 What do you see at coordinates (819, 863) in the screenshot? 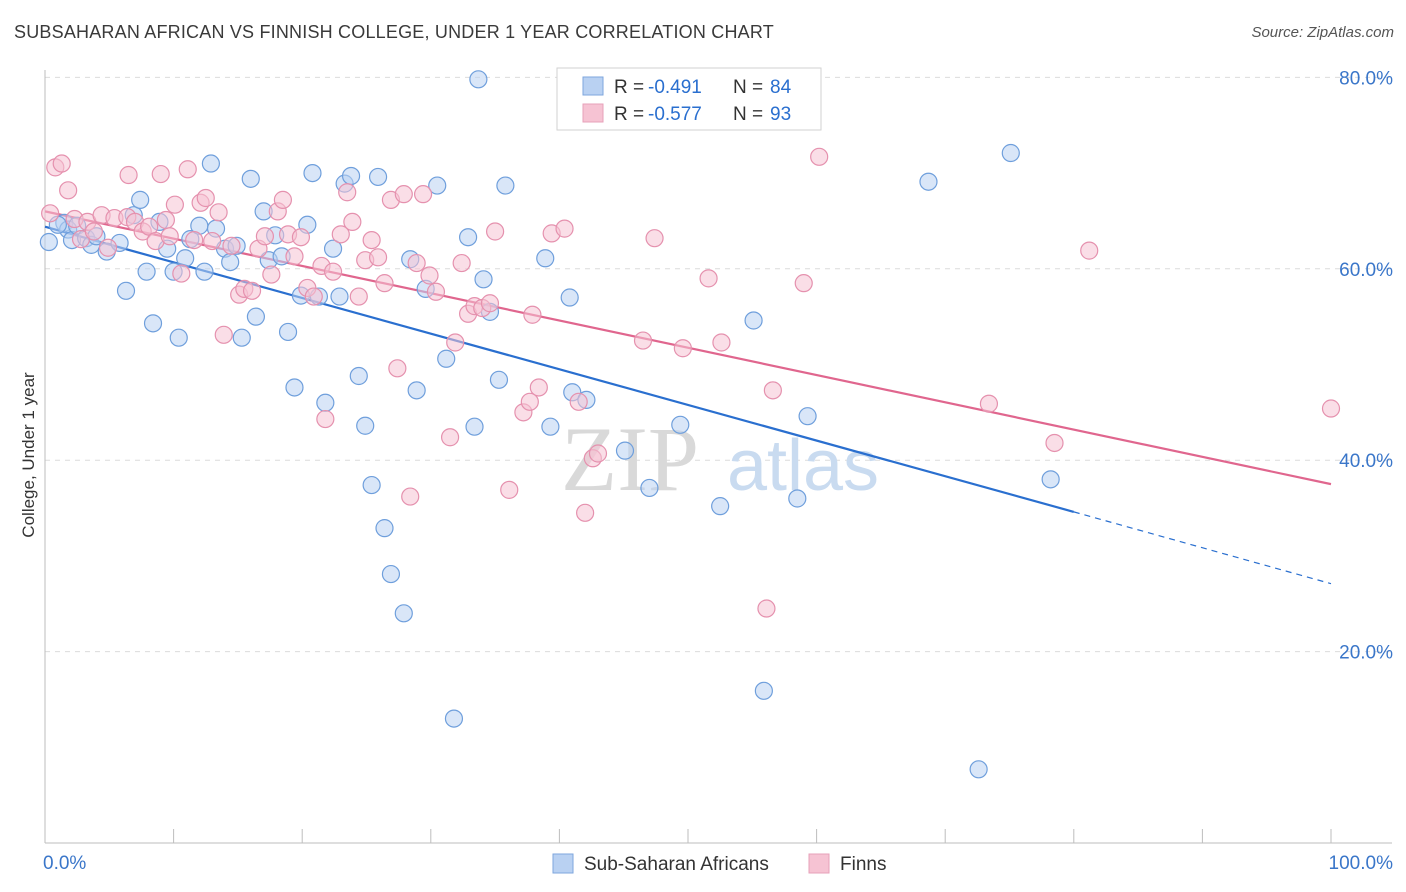
I see `legend-bottom-swatch-pink` at bounding box center [819, 863].